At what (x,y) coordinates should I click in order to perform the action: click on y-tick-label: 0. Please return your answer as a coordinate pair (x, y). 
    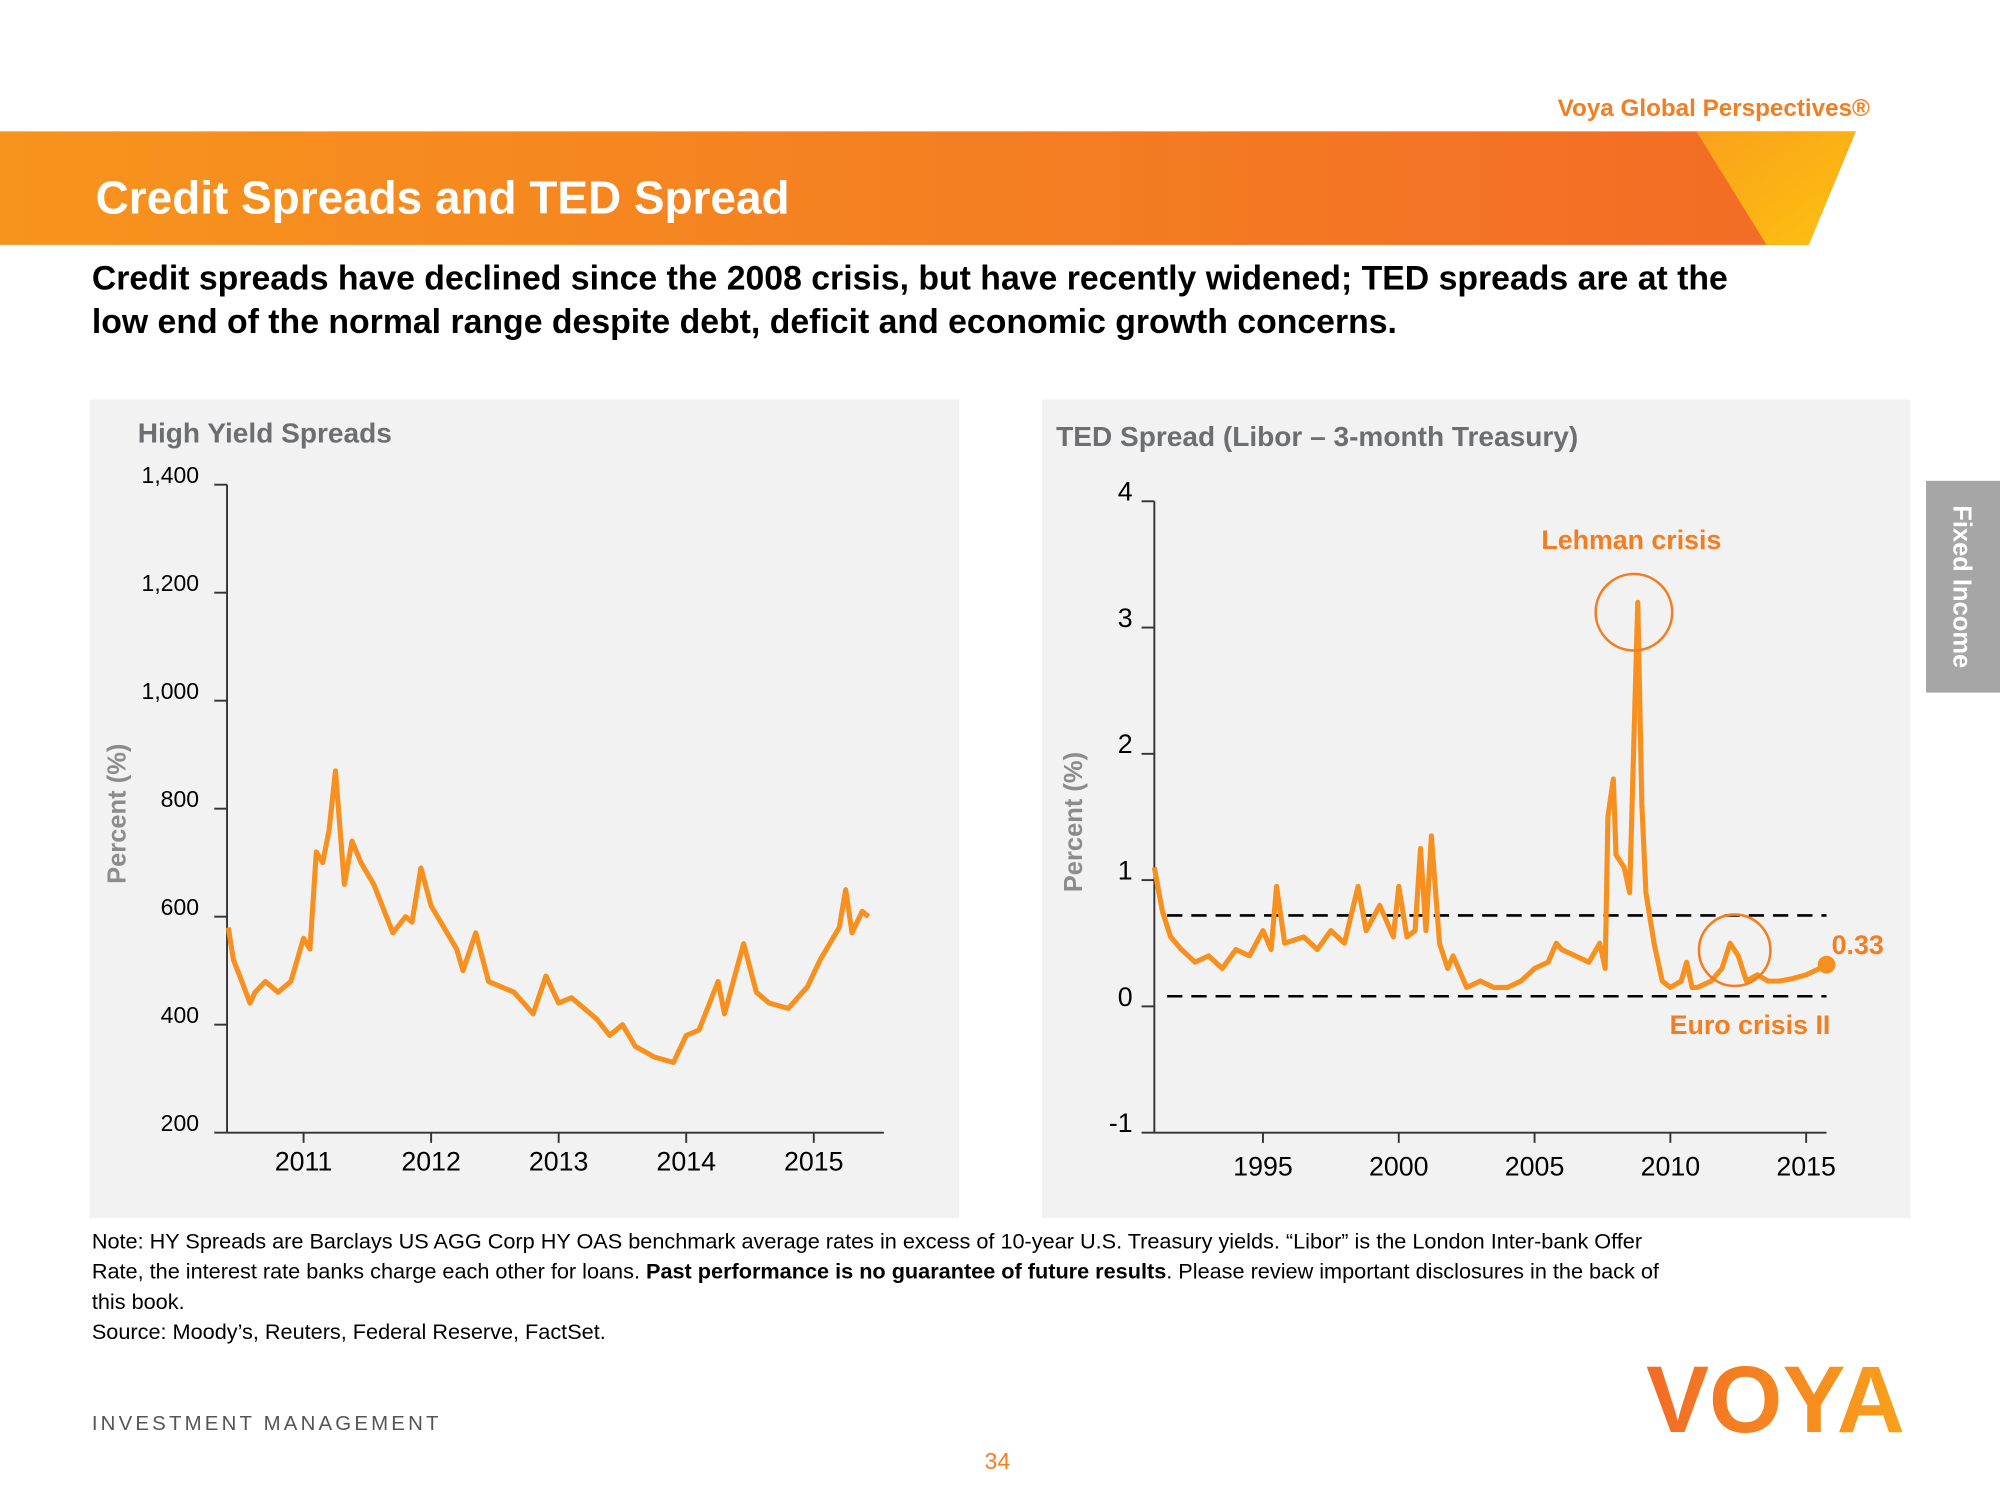
    Looking at the image, I should click on (1125, 997).